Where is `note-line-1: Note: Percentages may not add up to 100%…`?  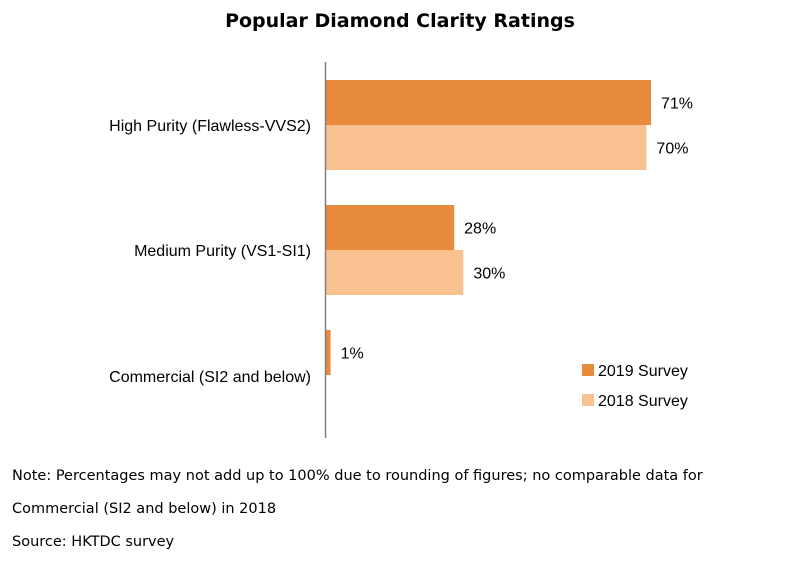 note-line-1: Note: Percentages may not add up to 100%… is located at coordinates (357, 476).